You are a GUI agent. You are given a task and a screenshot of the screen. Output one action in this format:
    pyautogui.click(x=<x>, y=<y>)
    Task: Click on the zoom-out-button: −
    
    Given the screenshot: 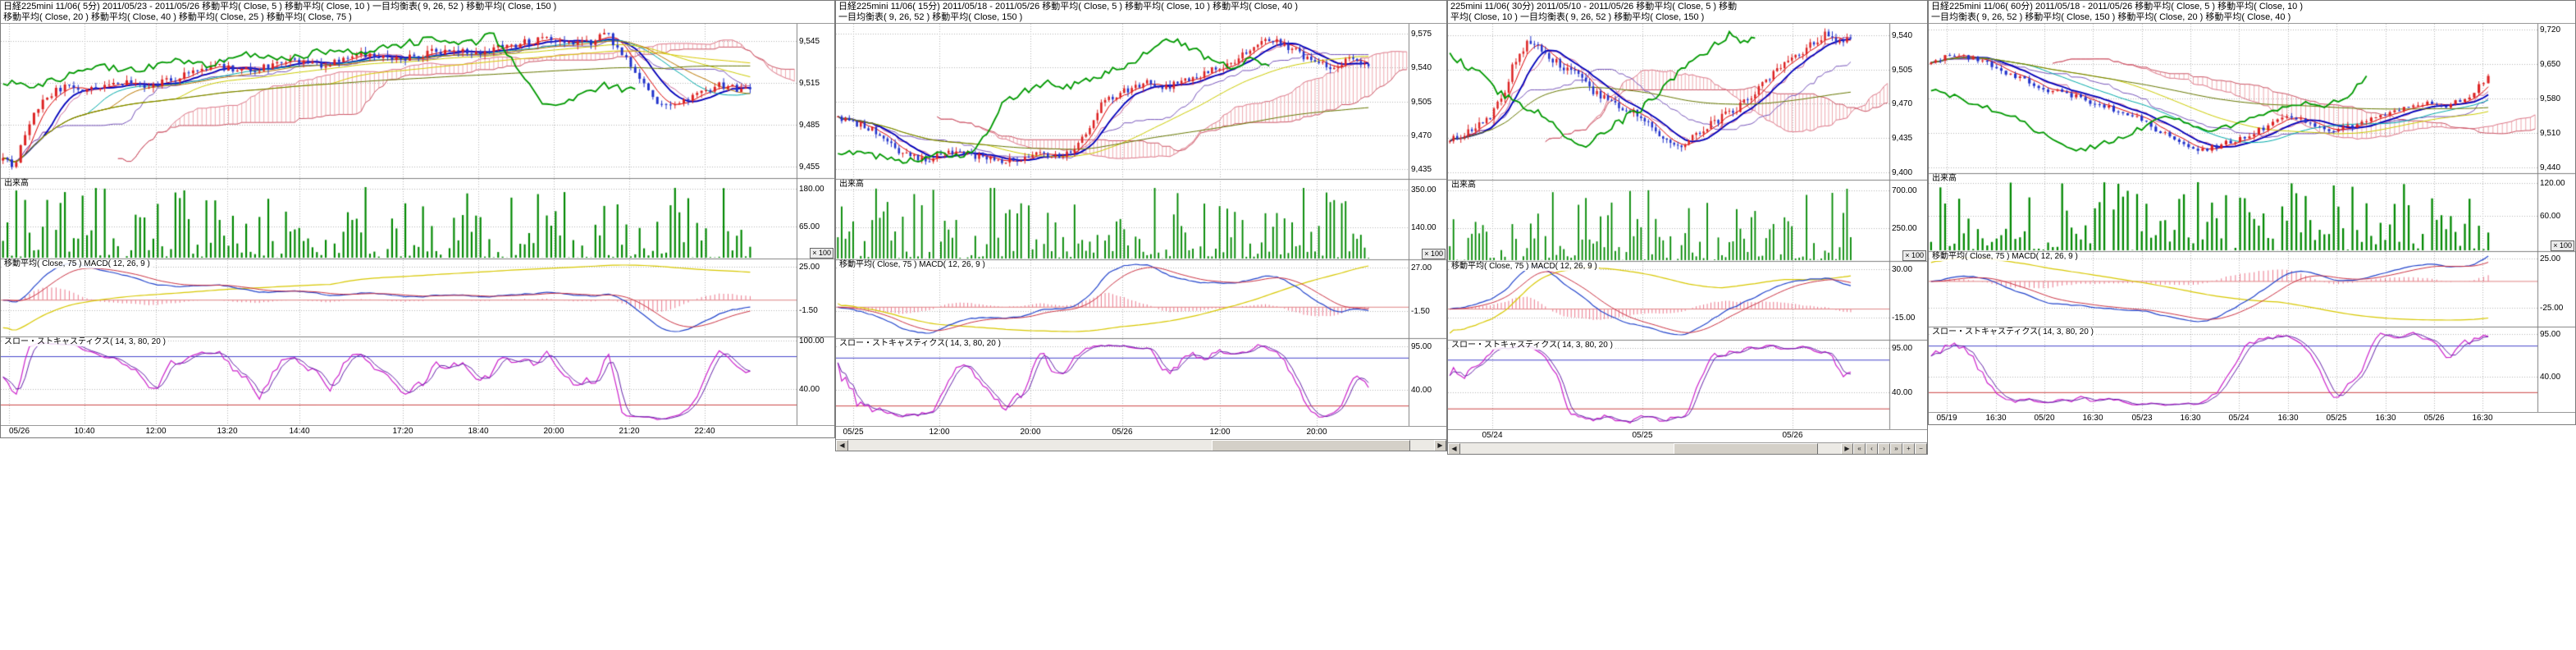 What is the action you would take?
    pyautogui.click(x=1921, y=448)
    